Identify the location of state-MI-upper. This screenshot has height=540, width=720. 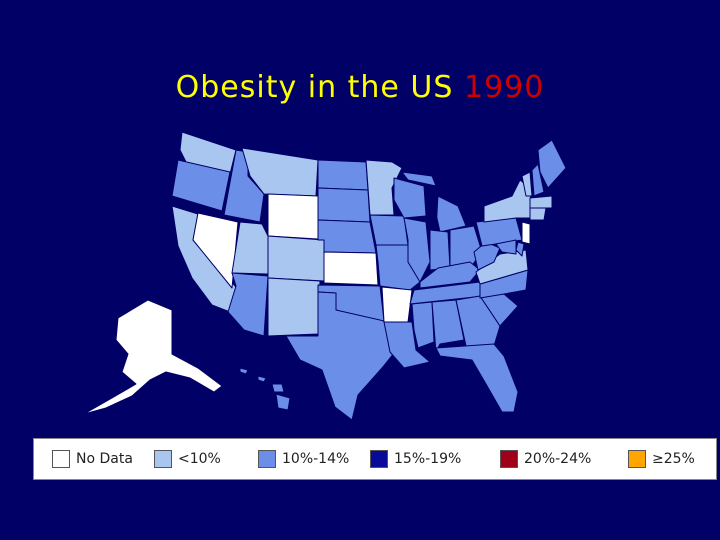
(419, 179).